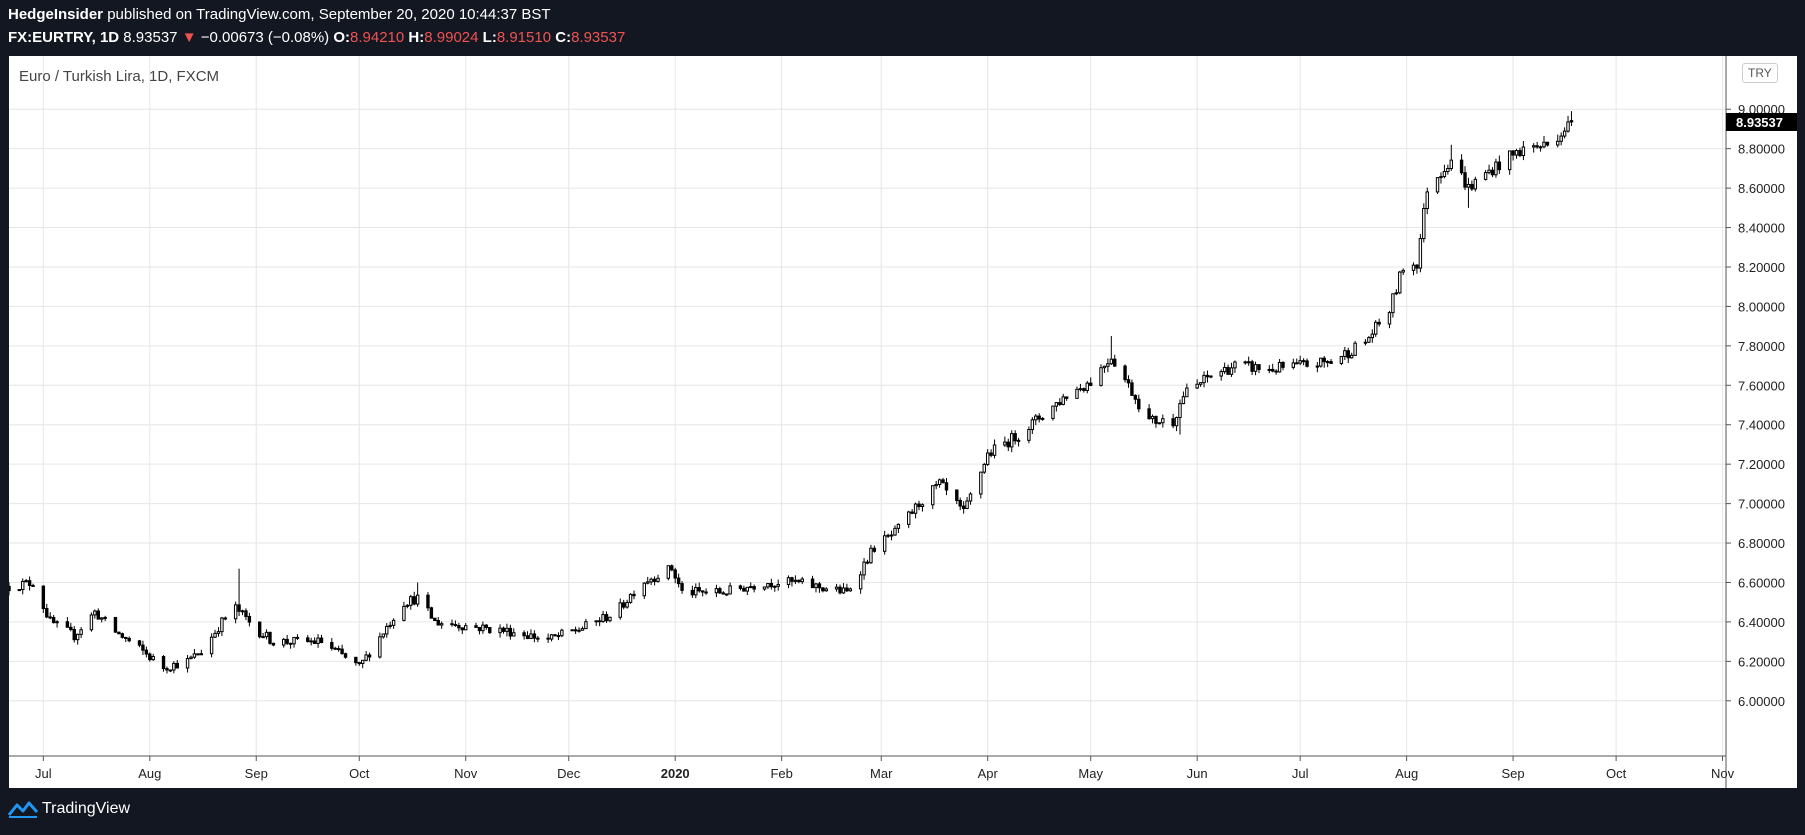 The width and height of the screenshot is (1805, 835). Describe the element at coordinates (69, 809) in the screenshot. I see `footer-brand: TradingView` at that location.